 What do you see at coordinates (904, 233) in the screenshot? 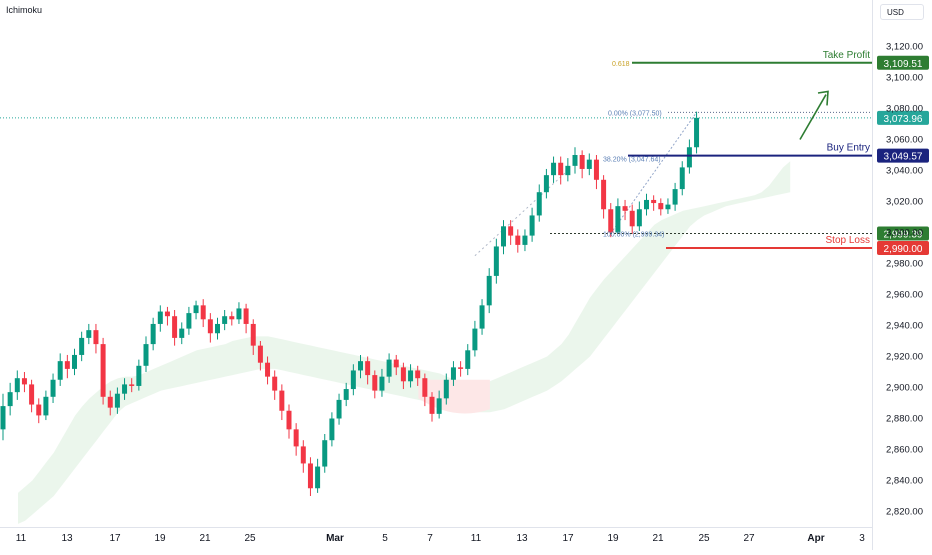
I see `y-tick-label: 3,000.00` at bounding box center [904, 233].